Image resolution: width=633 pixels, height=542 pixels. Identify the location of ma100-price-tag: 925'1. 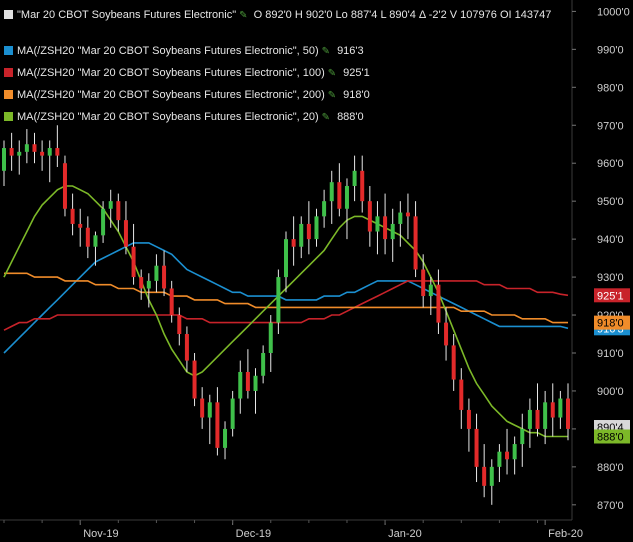
(612, 295).